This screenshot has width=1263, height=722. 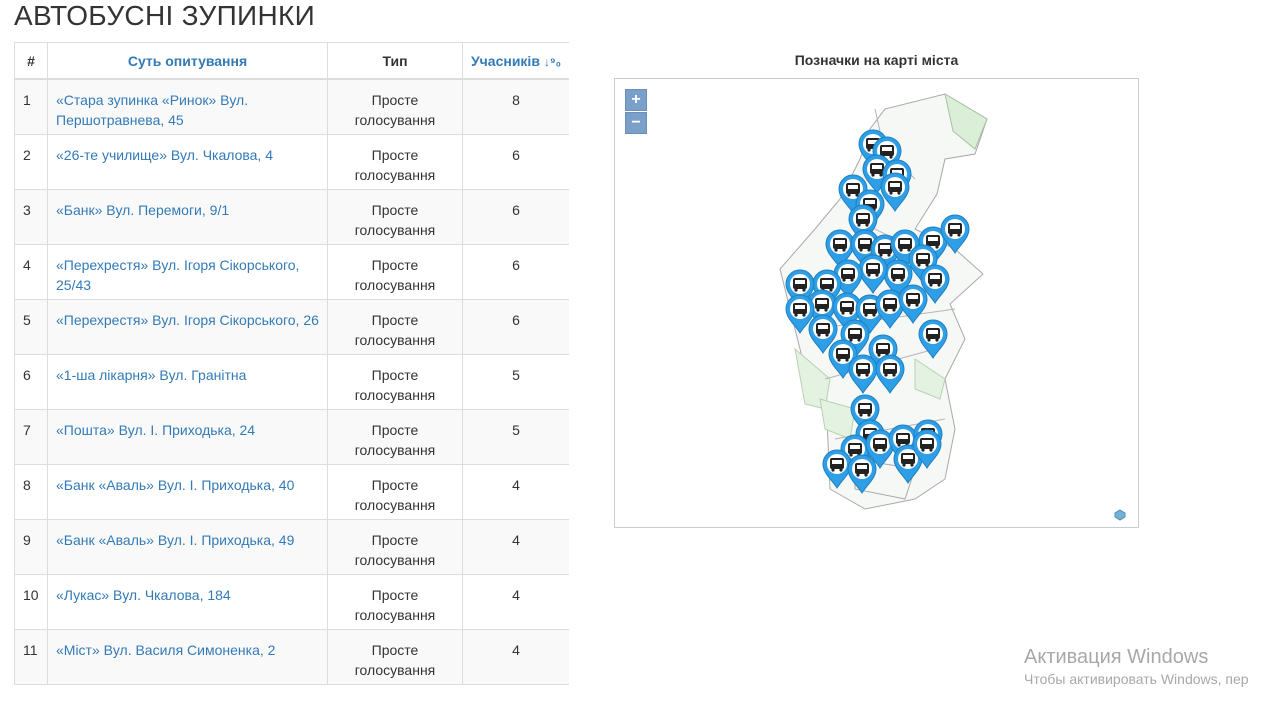 What do you see at coordinates (1116, 657) in the screenshot?
I see `watermark-line-1: Активация Windows` at bounding box center [1116, 657].